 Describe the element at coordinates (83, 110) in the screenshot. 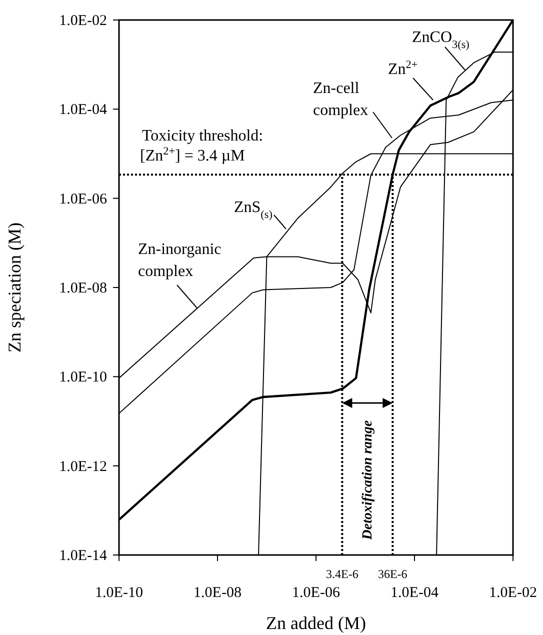

I see `y-tick-label: 1.0E-04` at that location.